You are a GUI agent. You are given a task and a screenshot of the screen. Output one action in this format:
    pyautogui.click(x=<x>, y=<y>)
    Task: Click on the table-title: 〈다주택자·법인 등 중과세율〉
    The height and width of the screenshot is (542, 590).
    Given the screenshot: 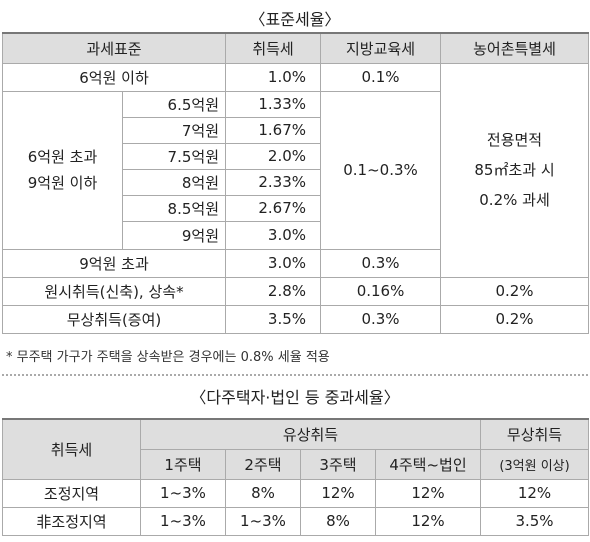 What is the action you would take?
    pyautogui.click(x=295, y=397)
    